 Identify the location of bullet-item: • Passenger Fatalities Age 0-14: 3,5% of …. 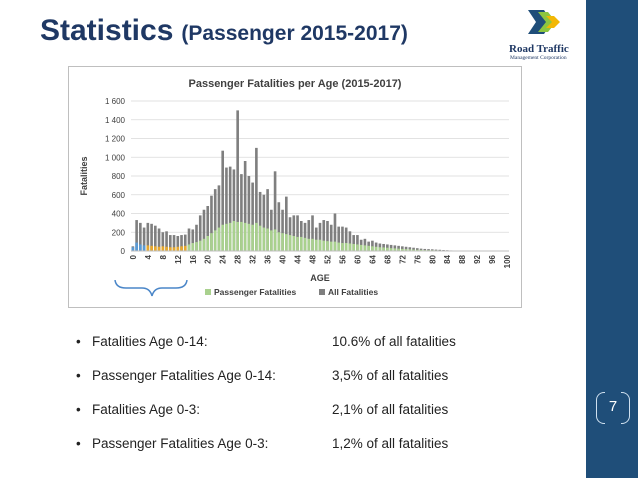
(262, 375).